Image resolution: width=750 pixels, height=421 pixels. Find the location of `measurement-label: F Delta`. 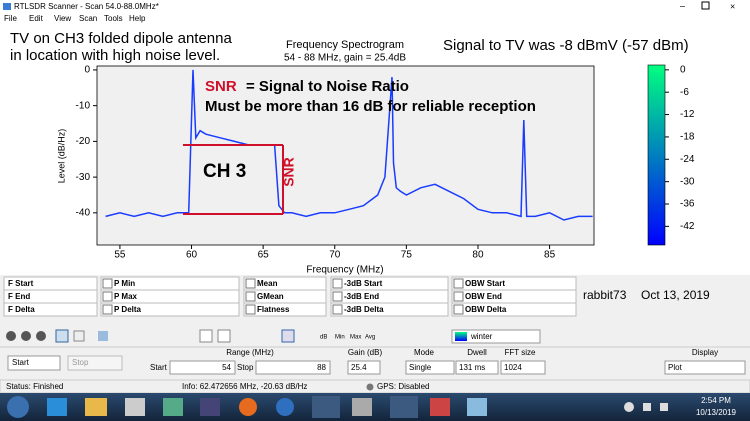

measurement-label: F Delta is located at coordinates (21, 309).